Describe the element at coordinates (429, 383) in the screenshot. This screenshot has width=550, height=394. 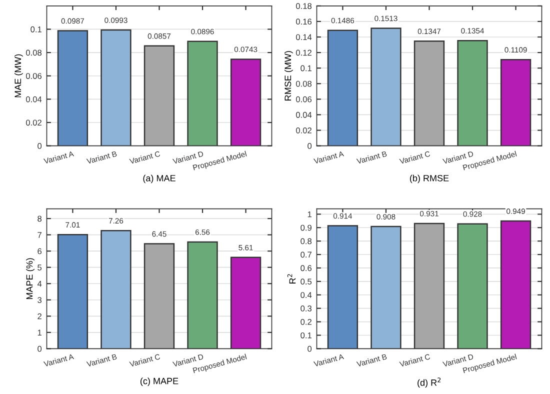
I see `x-axis-title: (d) R$^{2}$` at that location.